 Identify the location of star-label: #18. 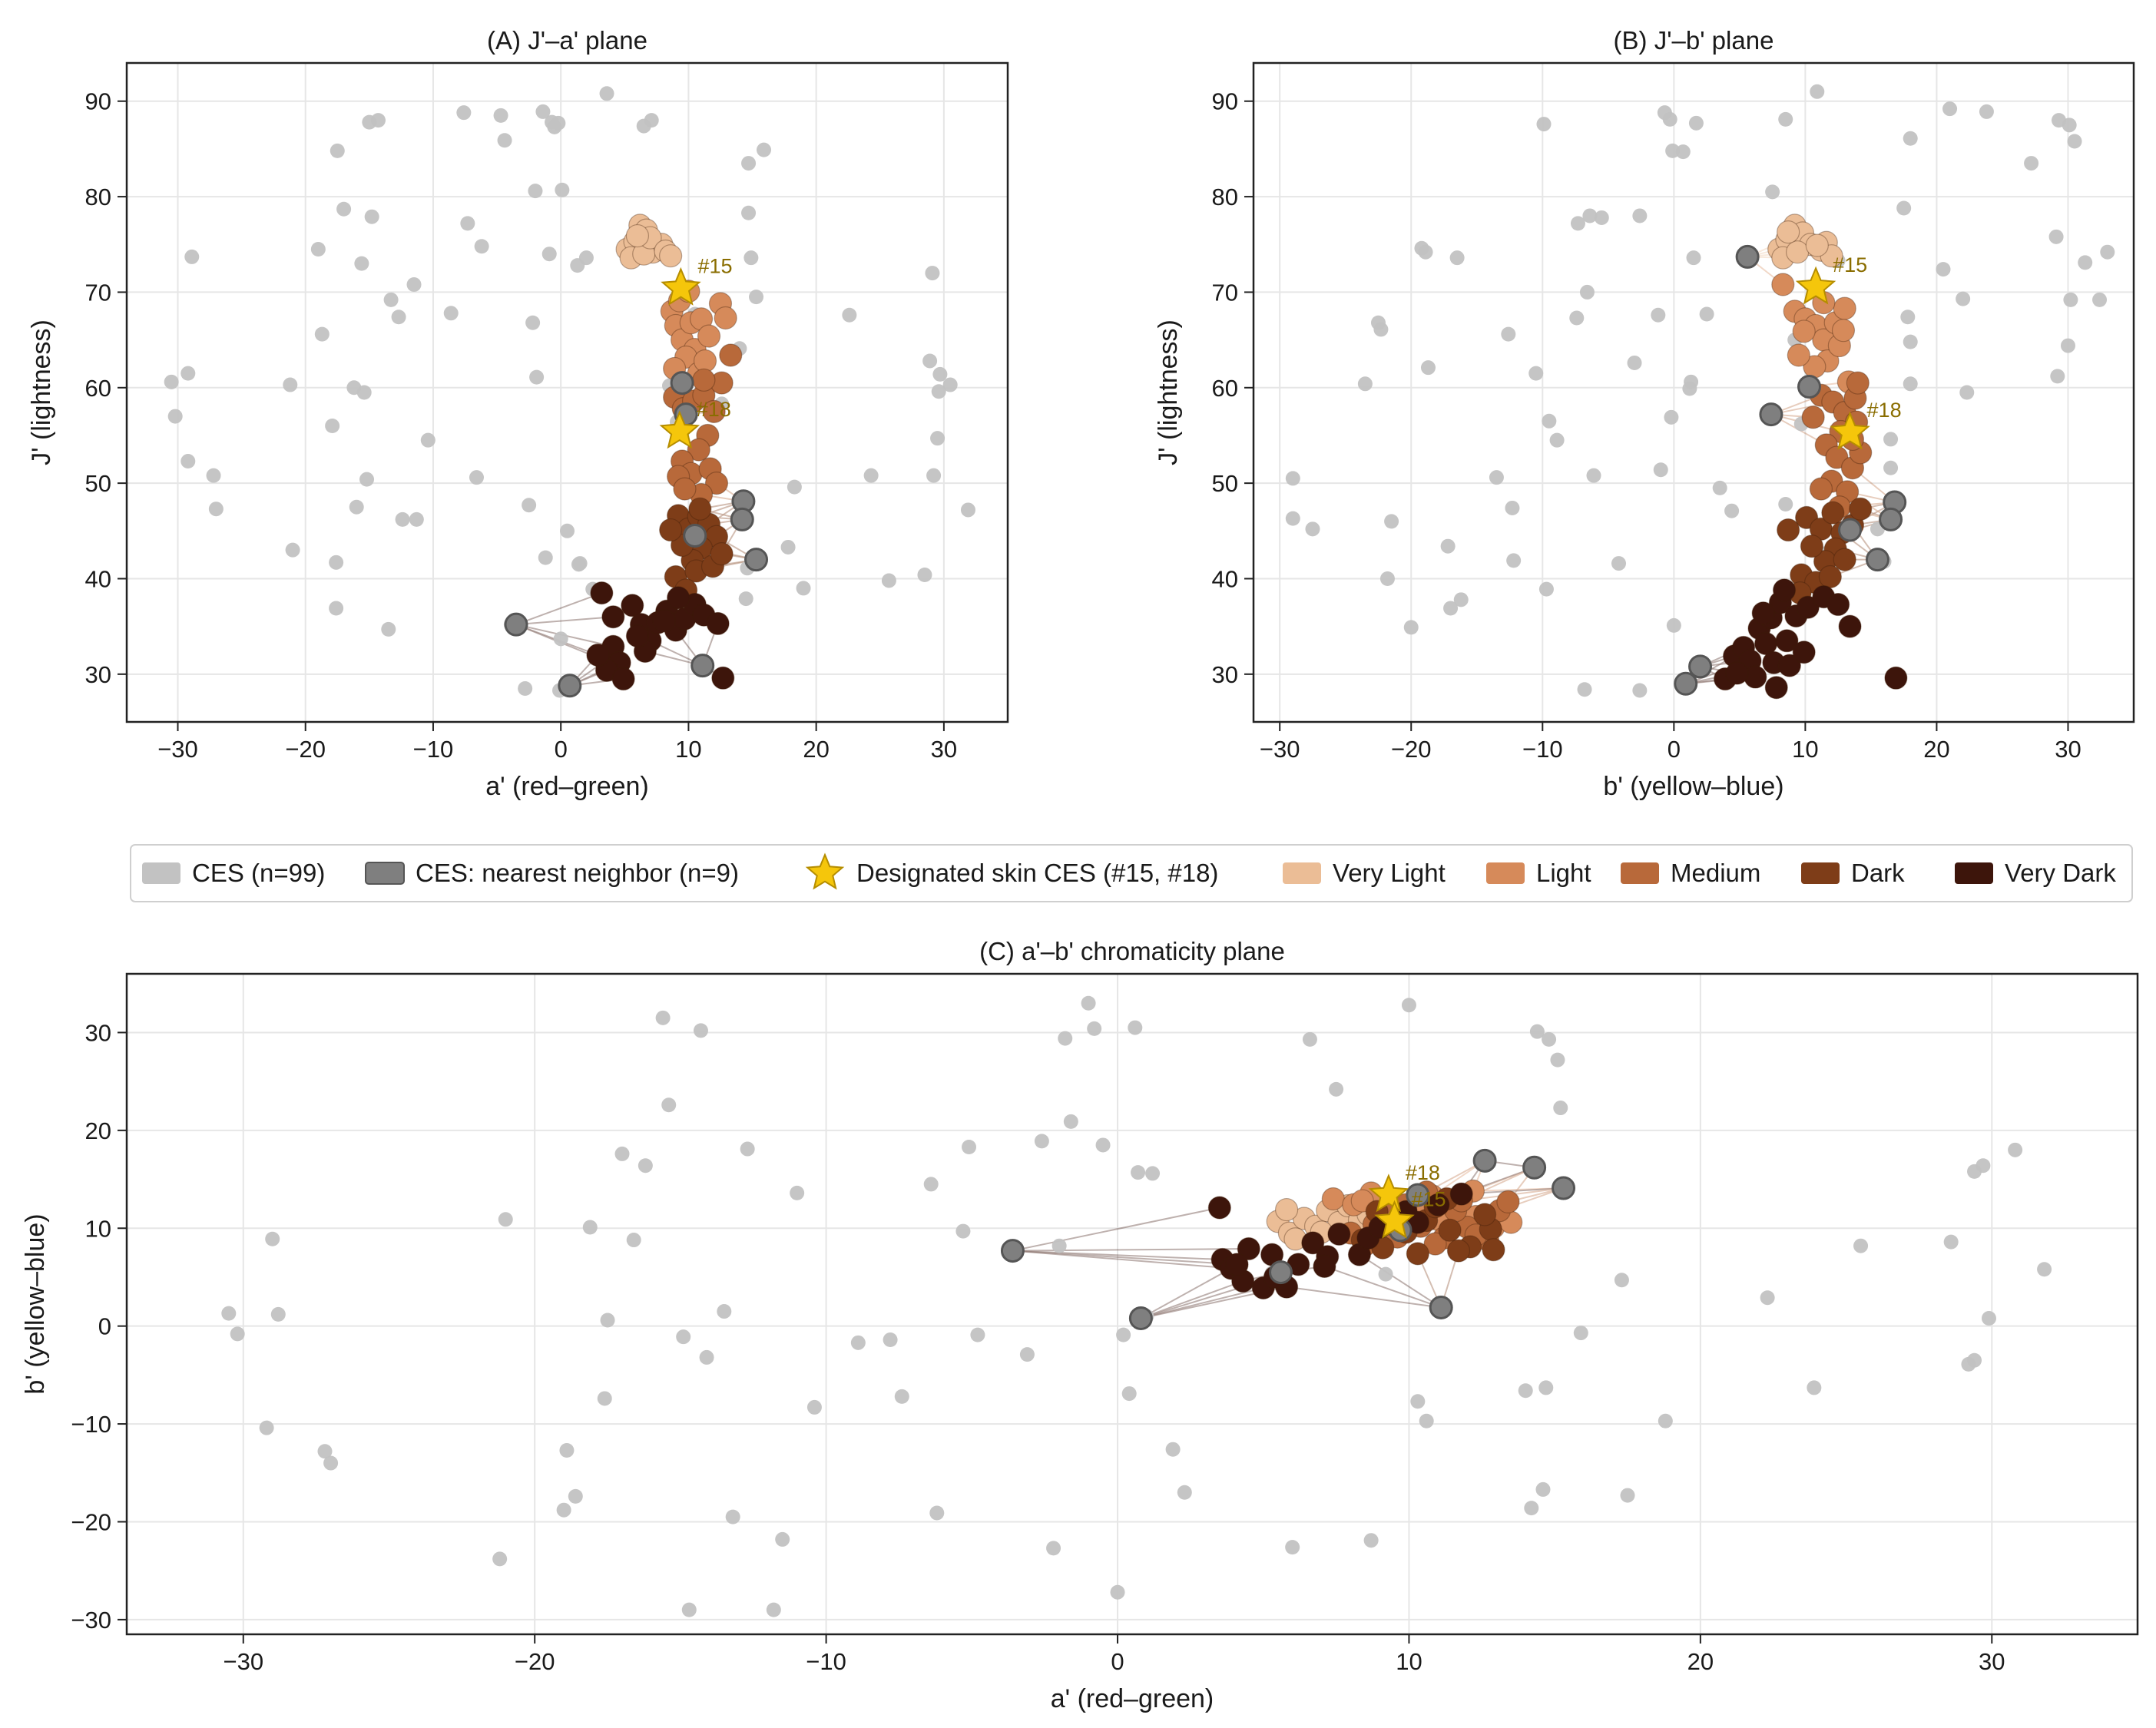
(1423, 1172).